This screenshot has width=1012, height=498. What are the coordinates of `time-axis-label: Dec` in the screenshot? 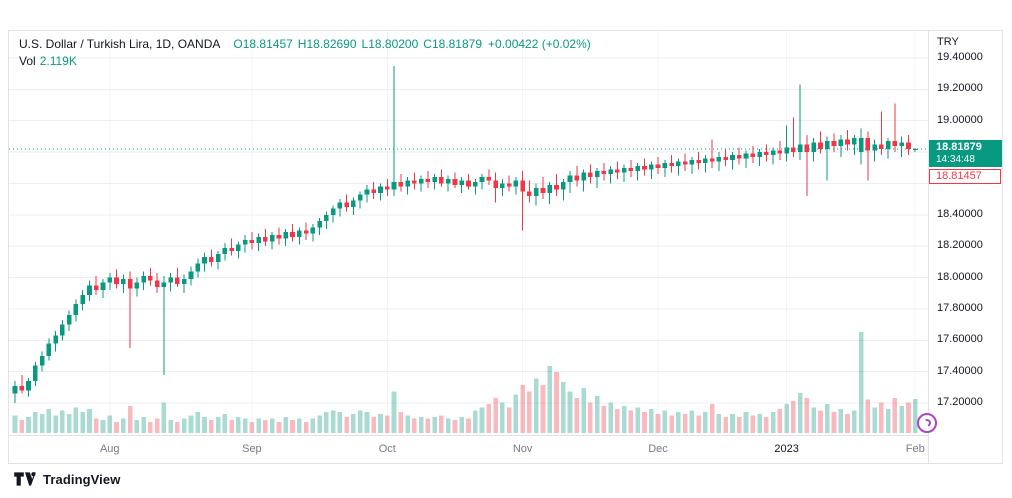 It's located at (658, 449).